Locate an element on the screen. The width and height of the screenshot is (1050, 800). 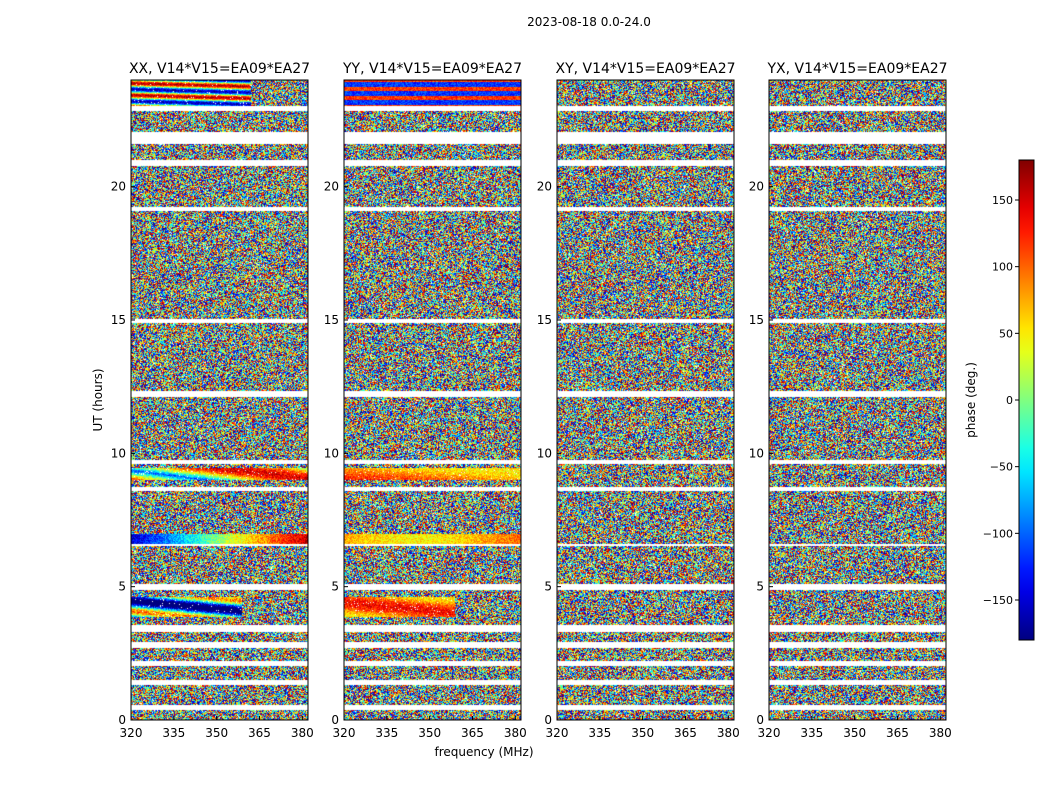
colorbar-tick-label: −100 is located at coordinates (998, 533).